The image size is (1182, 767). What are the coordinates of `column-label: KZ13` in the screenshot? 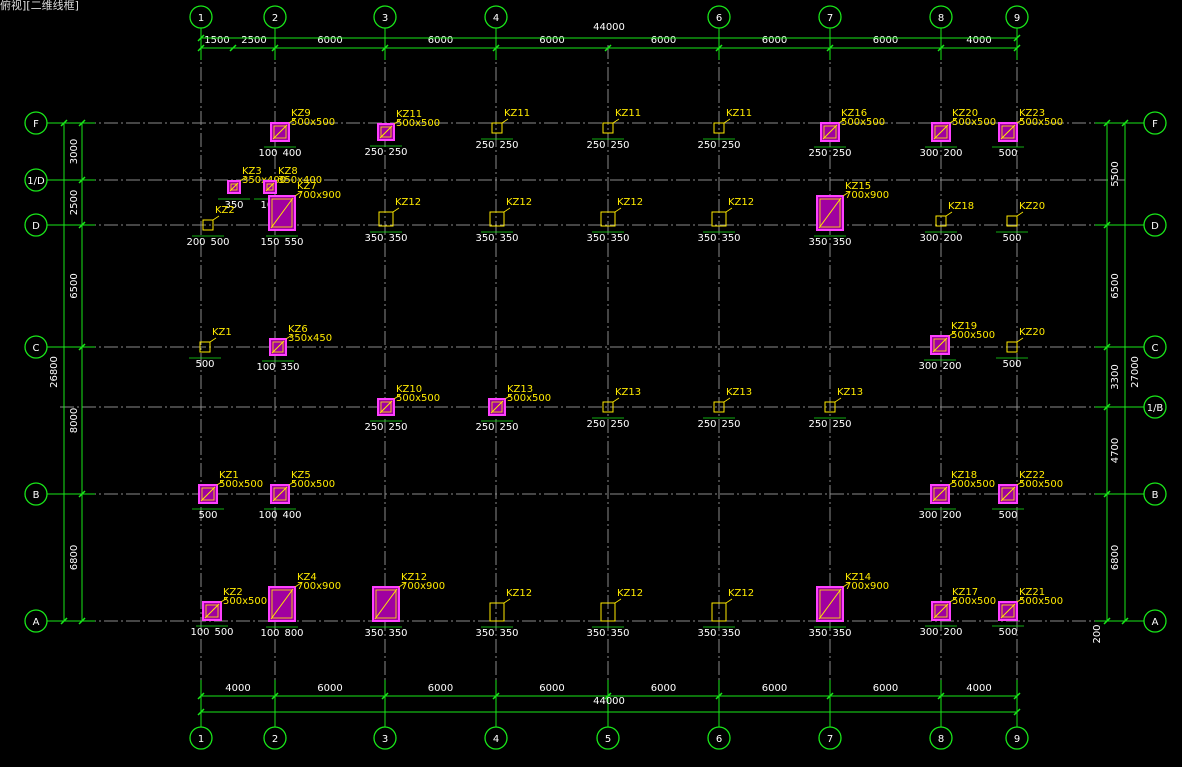 It's located at (520, 389).